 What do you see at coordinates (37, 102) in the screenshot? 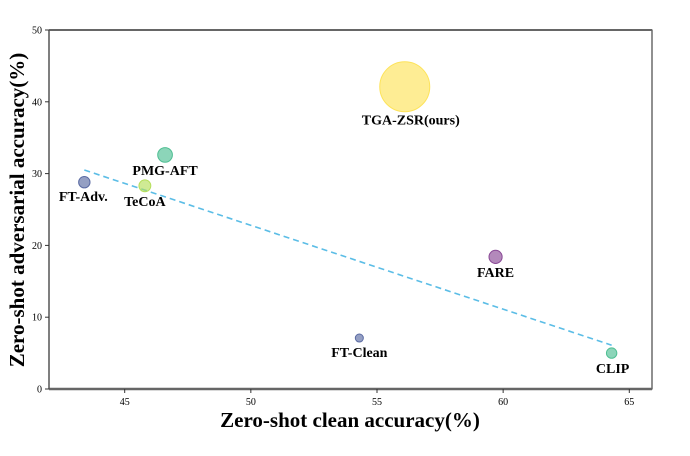
I see `y-tick-label: 40` at bounding box center [37, 102].